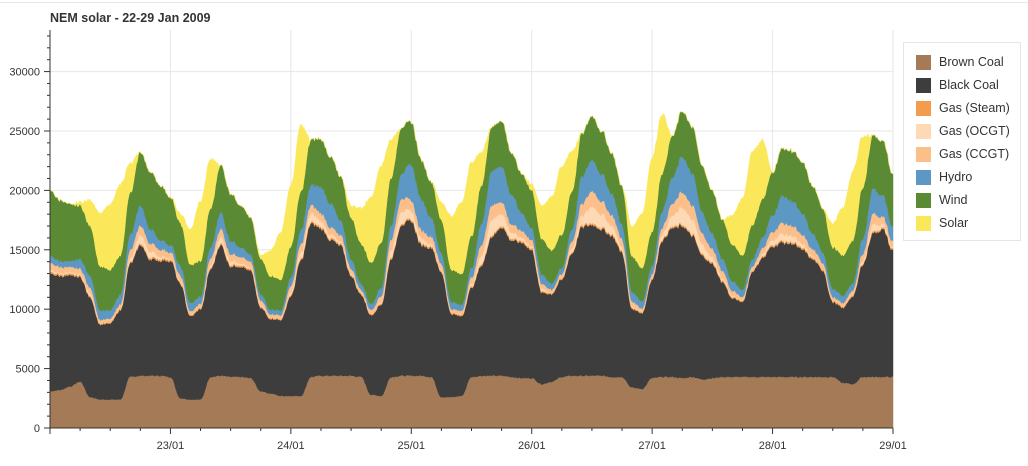 The image size is (1028, 466). I want to click on y-axis: 0 5000 10000 15000 20000 25000 30000, so click(30, 232).